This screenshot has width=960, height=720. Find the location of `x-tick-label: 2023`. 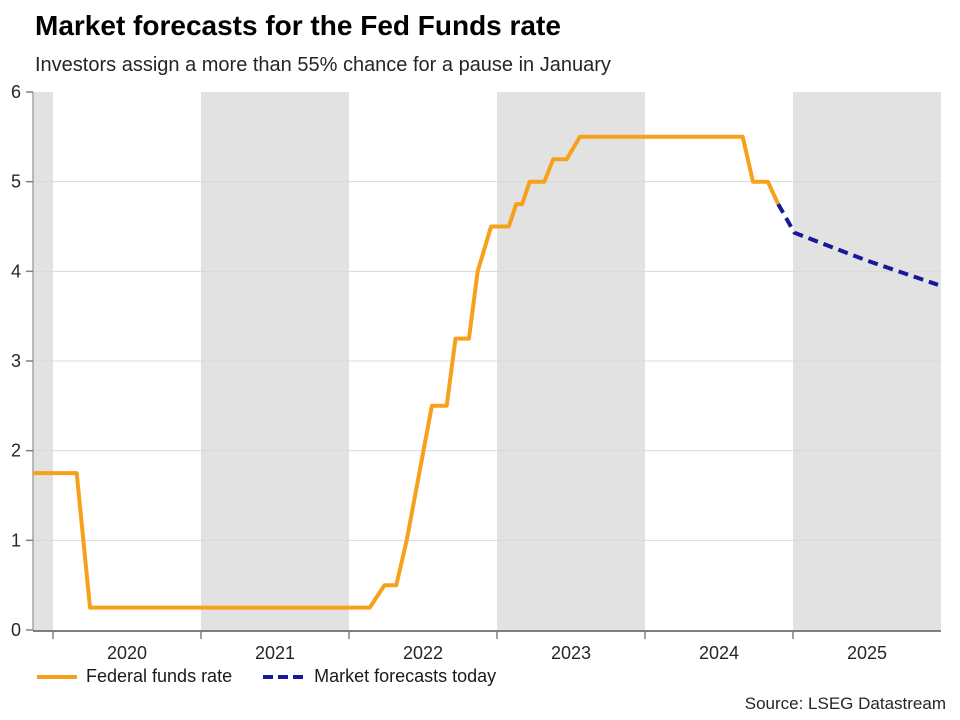

x-tick-label: 2023 is located at coordinates (571, 651).